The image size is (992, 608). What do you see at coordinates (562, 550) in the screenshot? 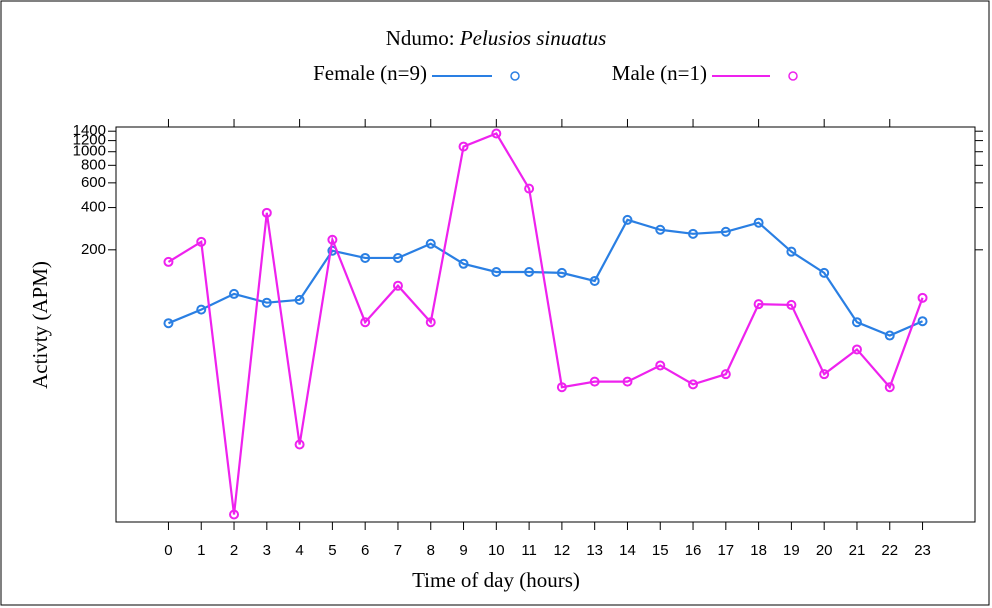
I see `x-tick-label: 12` at bounding box center [562, 550].